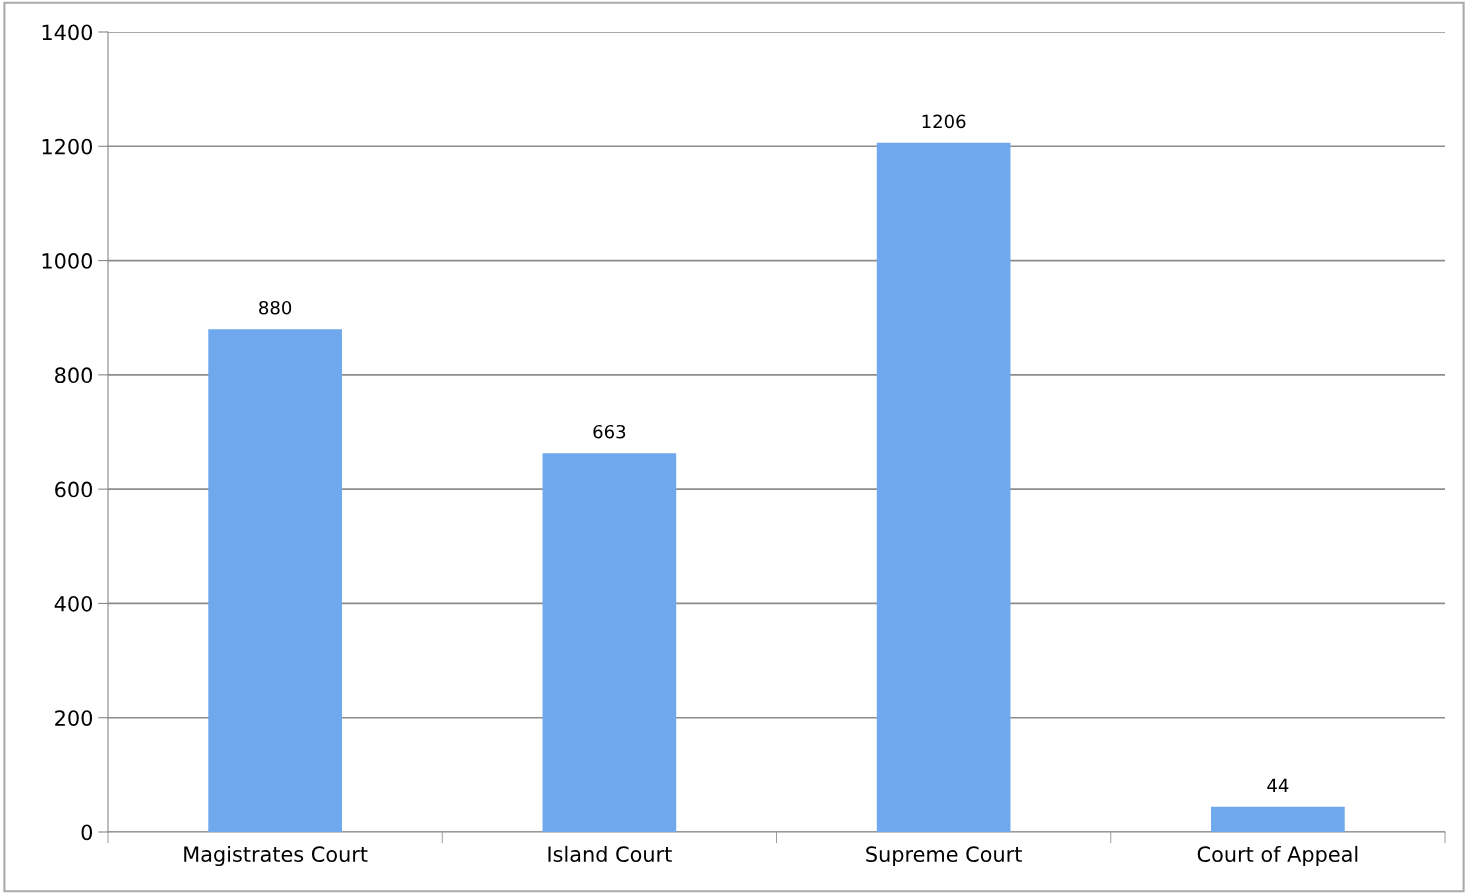  I want to click on y-tick-label: 1200, so click(67, 146).